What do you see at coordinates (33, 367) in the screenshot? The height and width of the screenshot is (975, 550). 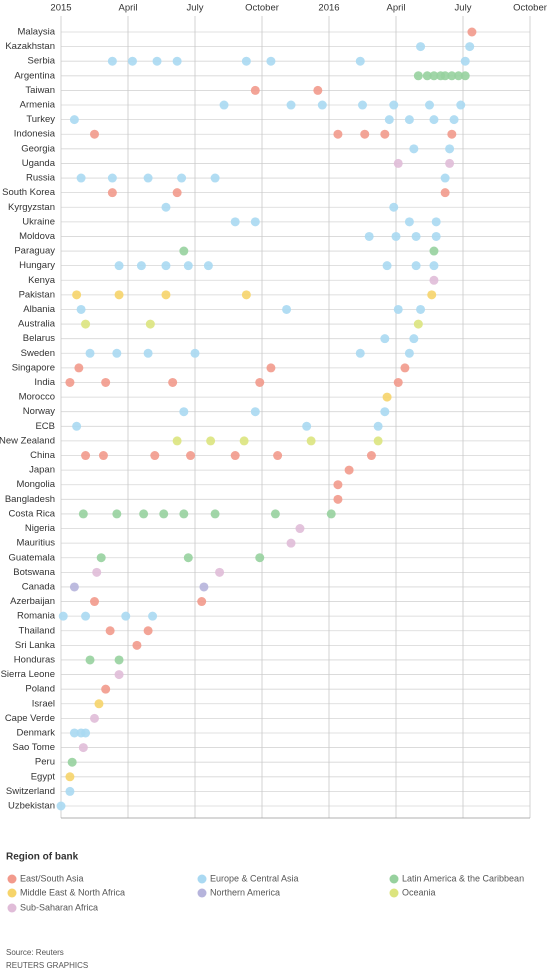 I see `y-tick-label: Singapore` at bounding box center [33, 367].